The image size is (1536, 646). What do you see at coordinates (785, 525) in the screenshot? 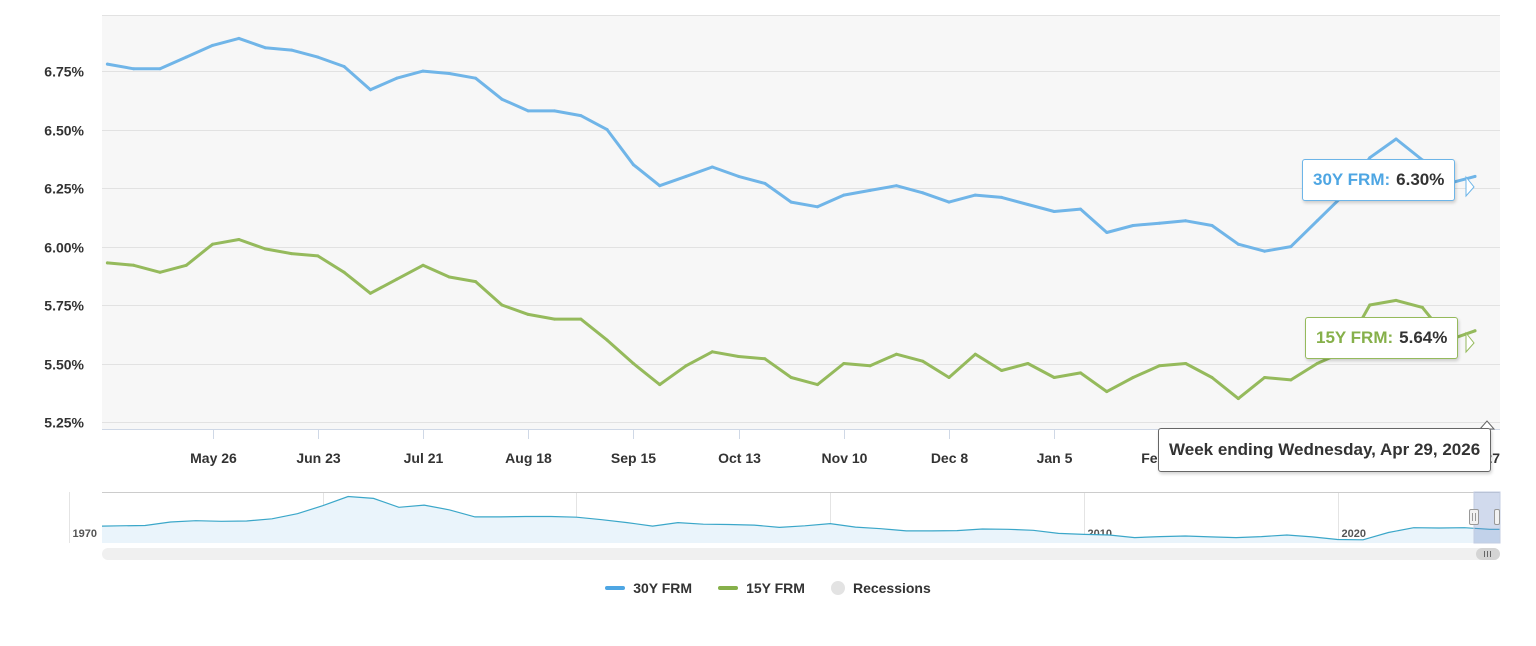
I see `range-navigator: 197019801990200020102020` at bounding box center [785, 525].